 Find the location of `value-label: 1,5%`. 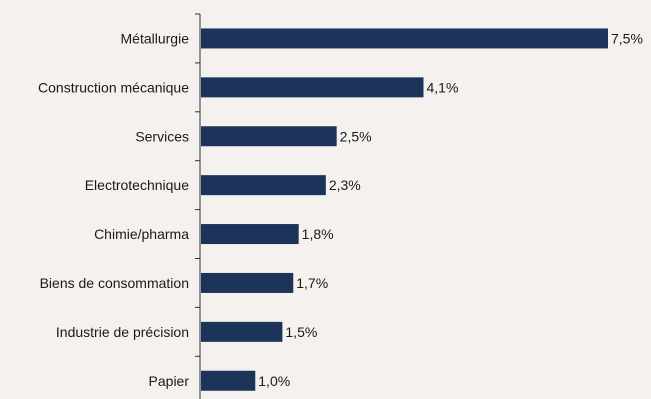

value-label: 1,5% is located at coordinates (301, 332).